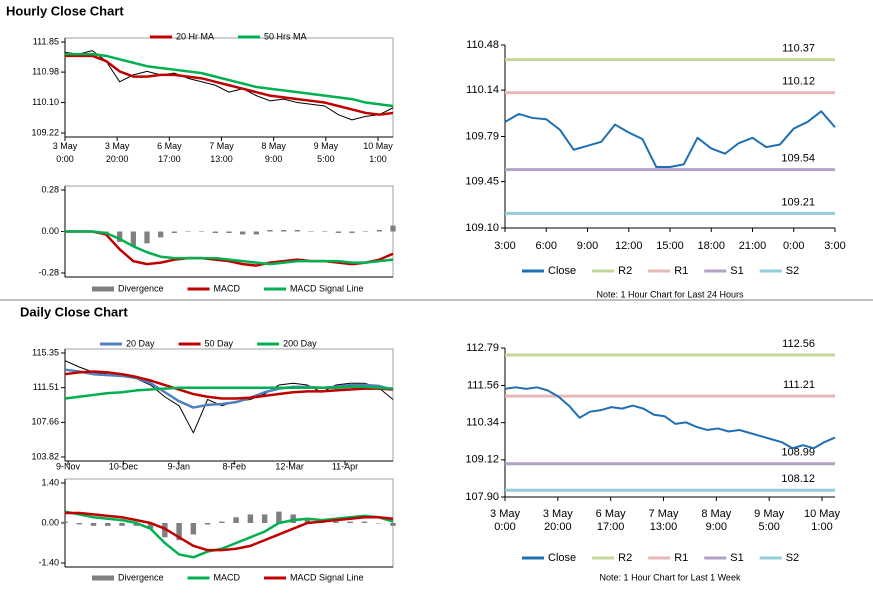  Describe the element at coordinates (483, 385) in the screenshot. I see `y-tick-label: 111.56` at that location.